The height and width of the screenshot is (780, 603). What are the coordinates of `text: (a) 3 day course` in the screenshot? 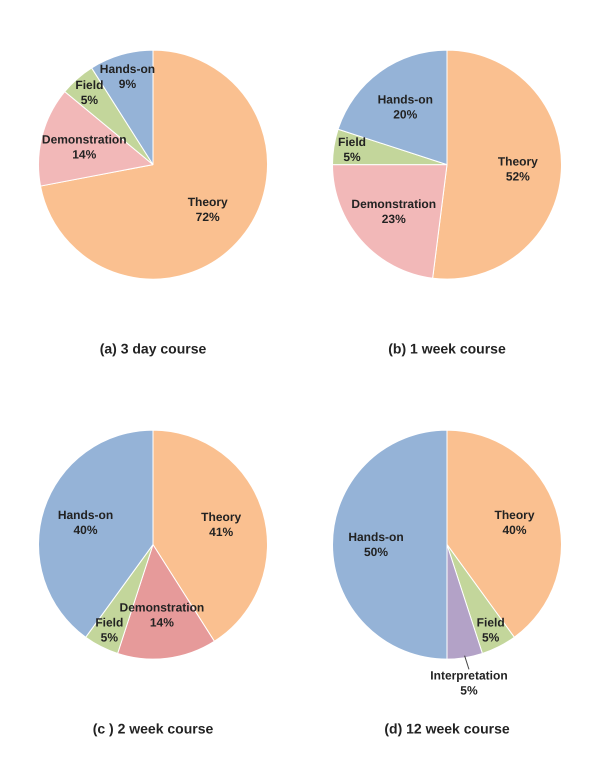 It's located at (153, 348).